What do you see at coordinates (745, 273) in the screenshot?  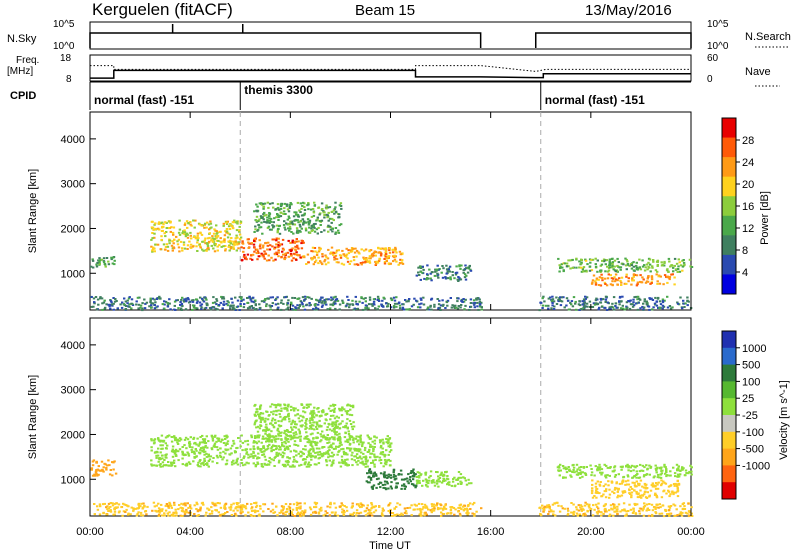 I see `colorbar-tick-label-0: 4` at bounding box center [745, 273].